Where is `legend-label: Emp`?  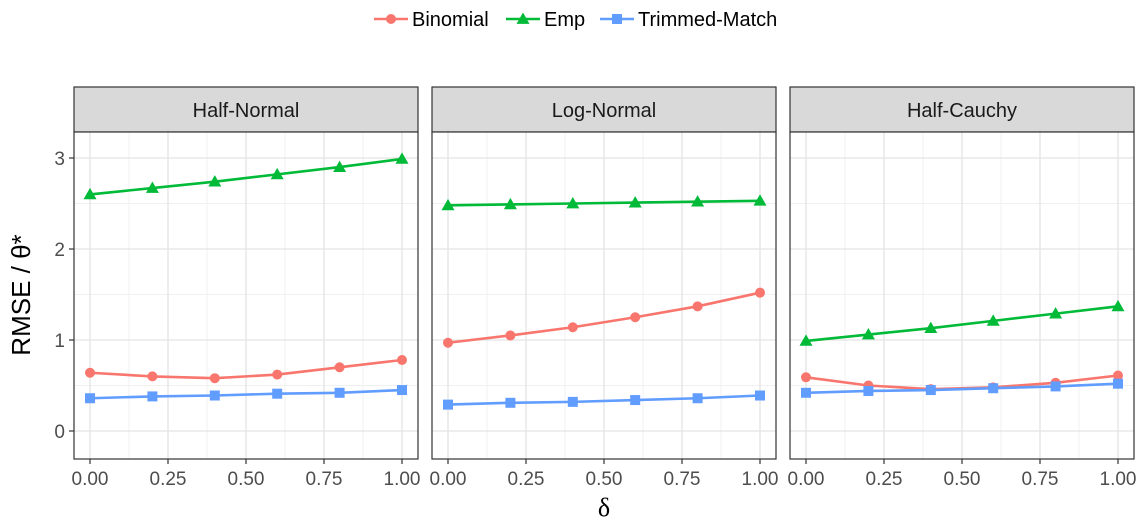
legend-label: Emp is located at coordinates (564, 20).